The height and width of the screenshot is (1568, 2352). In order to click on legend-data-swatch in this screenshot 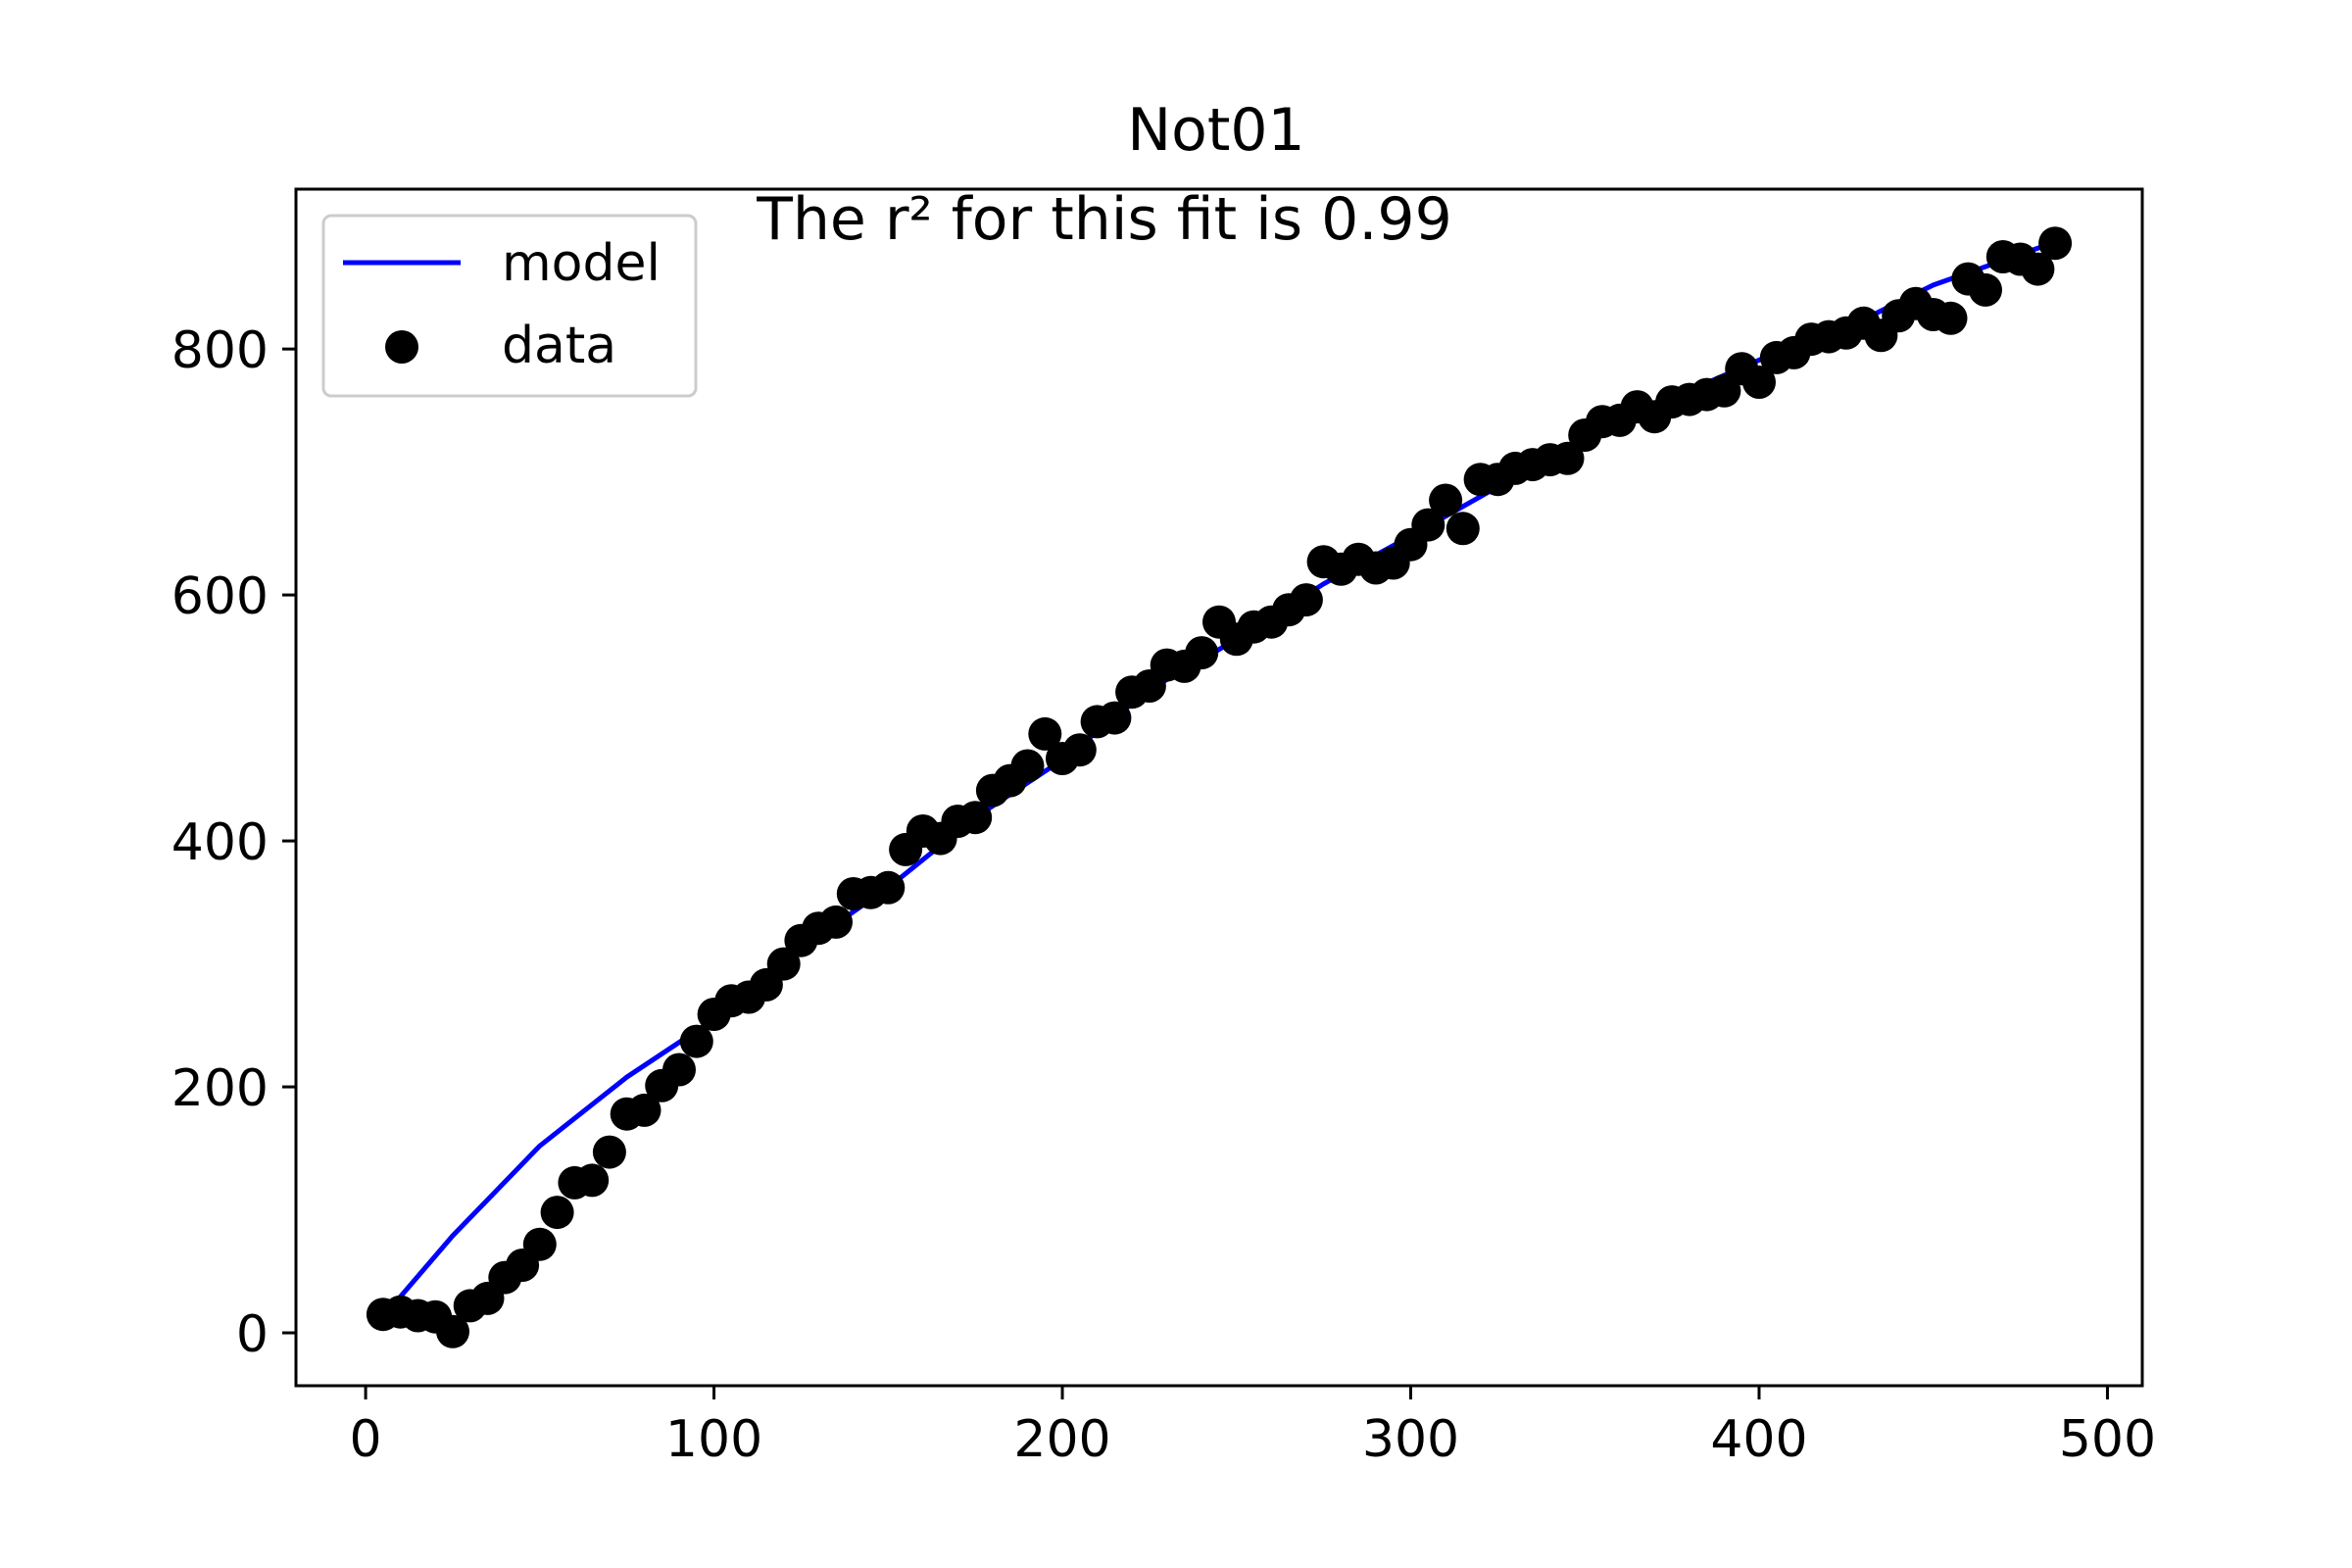, I will do `click(401, 347)`.